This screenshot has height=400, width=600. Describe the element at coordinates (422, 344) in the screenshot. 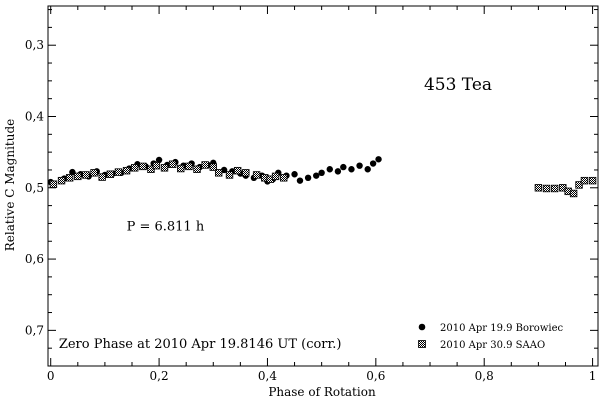

I see `legend-marker-saao` at that location.